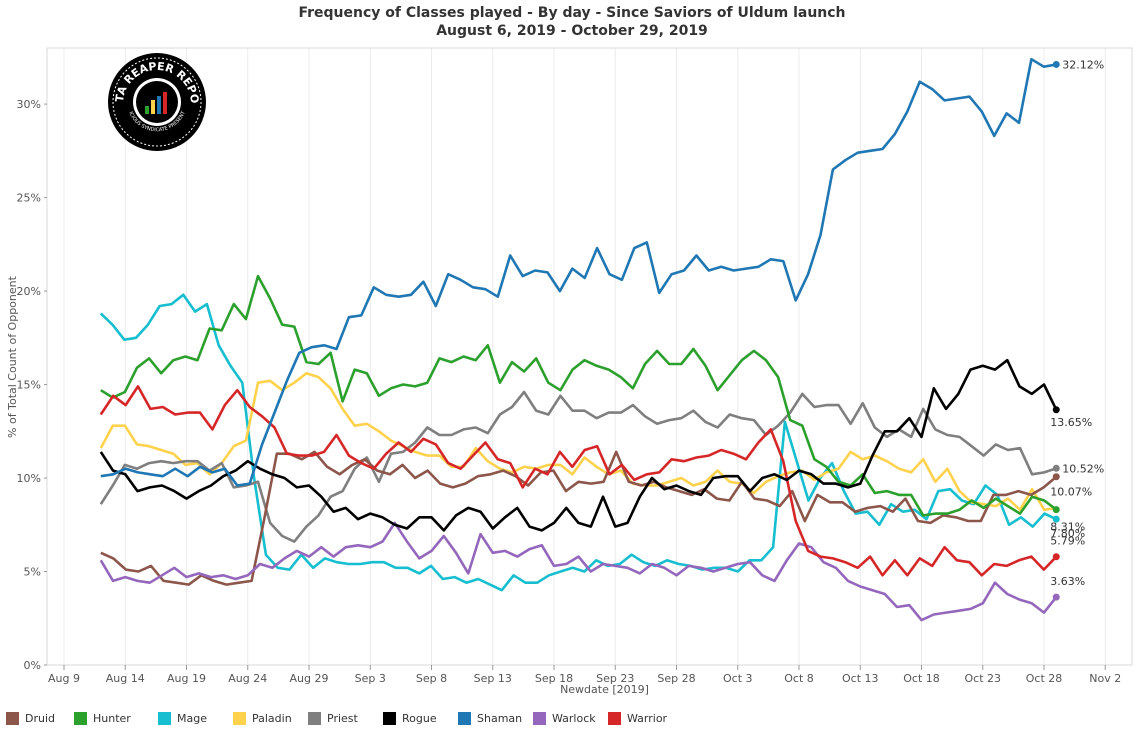 Image resolution: width=1144 pixels, height=733 pixels. What do you see at coordinates (982, 678) in the screenshot?
I see `x-tick-label: Oct 23` at bounding box center [982, 678].